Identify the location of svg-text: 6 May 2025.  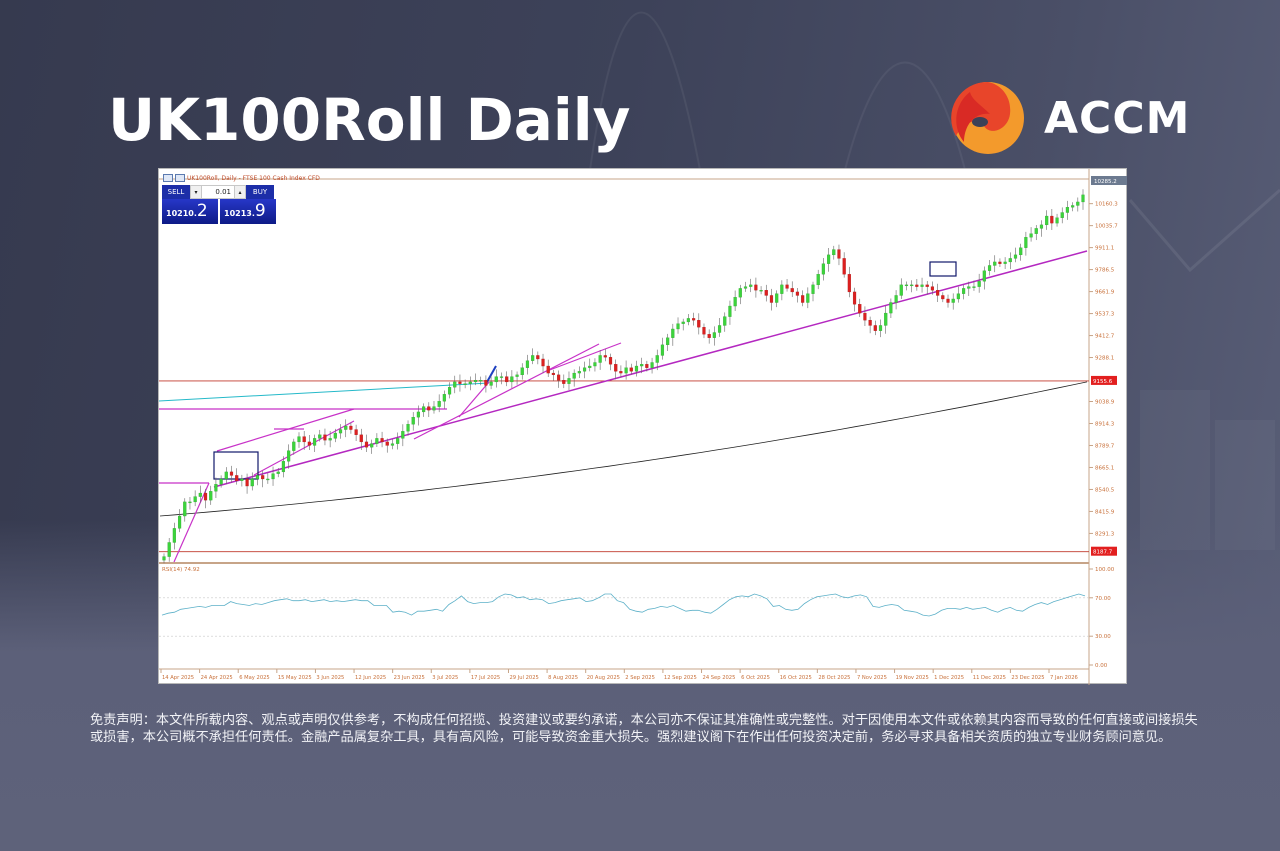
(254, 678).